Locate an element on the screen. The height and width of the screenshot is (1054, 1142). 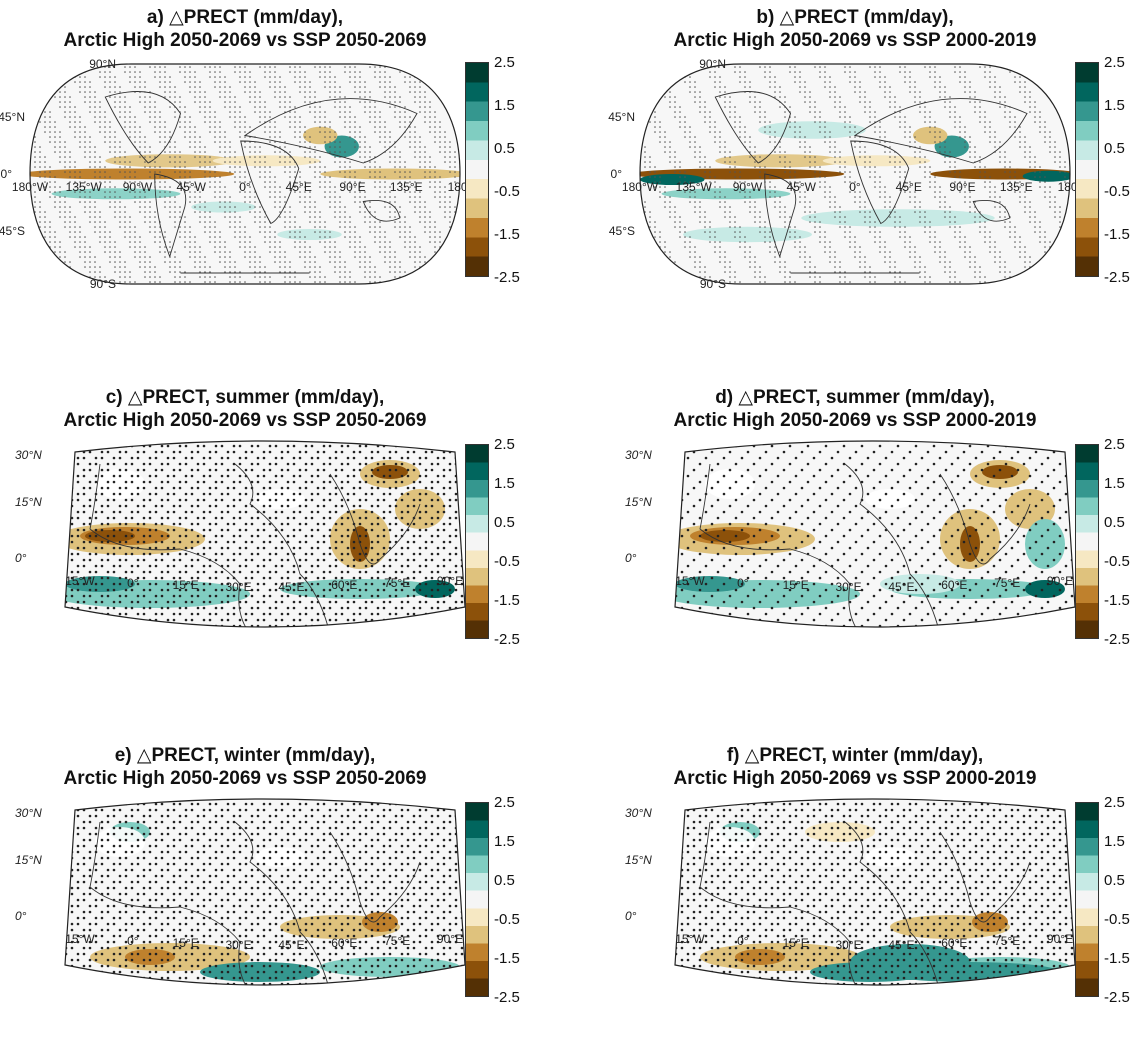
latitude-label: 45°S is located at coordinates (622, 231).